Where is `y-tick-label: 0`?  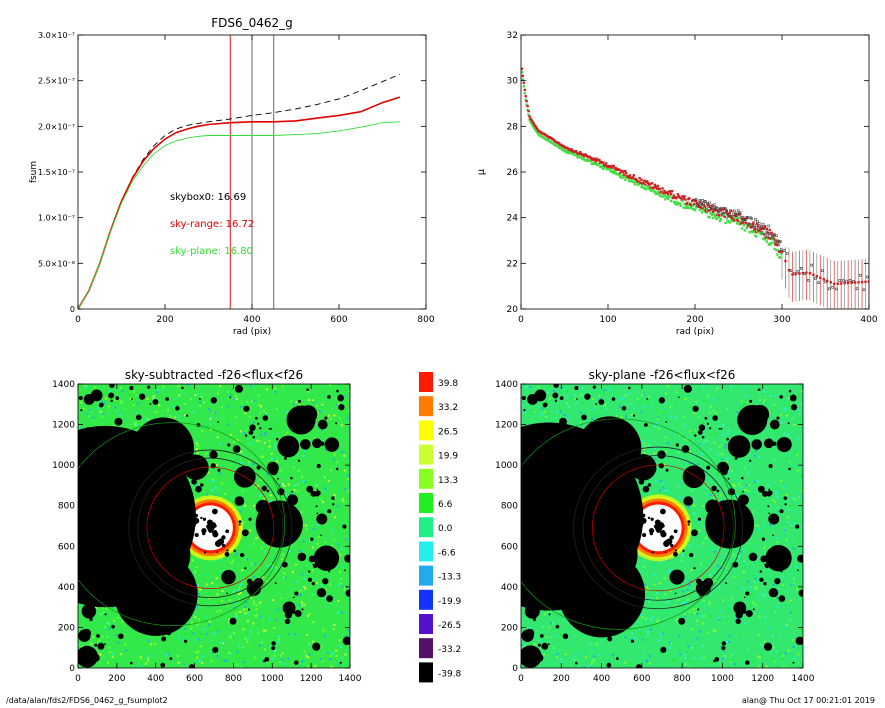 y-tick-label: 0 is located at coordinates (72, 669).